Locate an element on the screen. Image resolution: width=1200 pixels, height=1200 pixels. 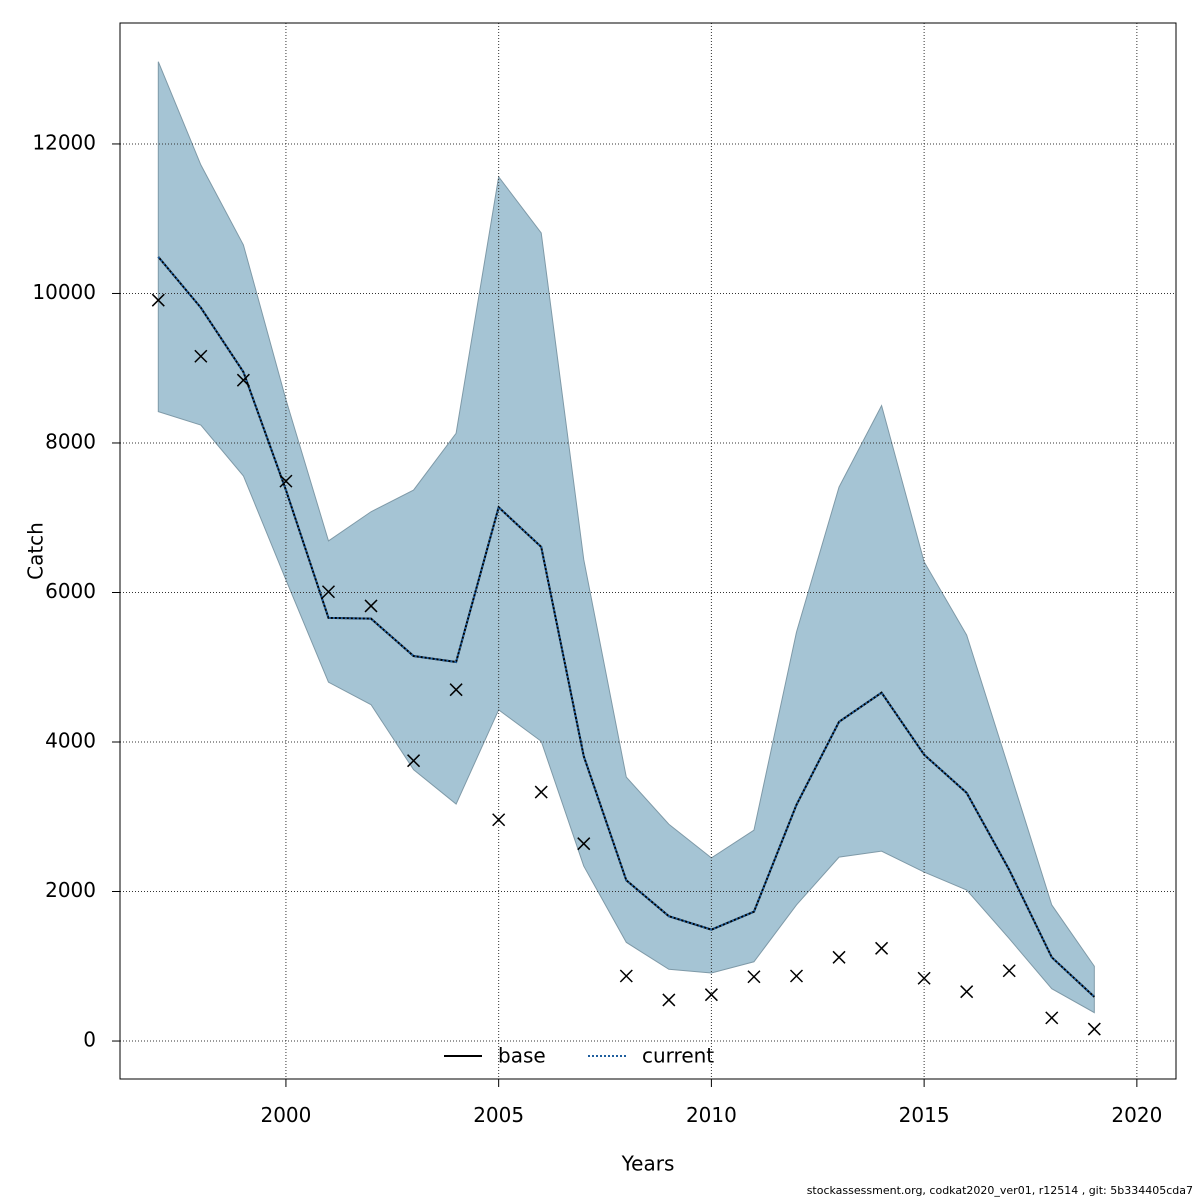
y-tick-label: 4000 is located at coordinates (70, 741).